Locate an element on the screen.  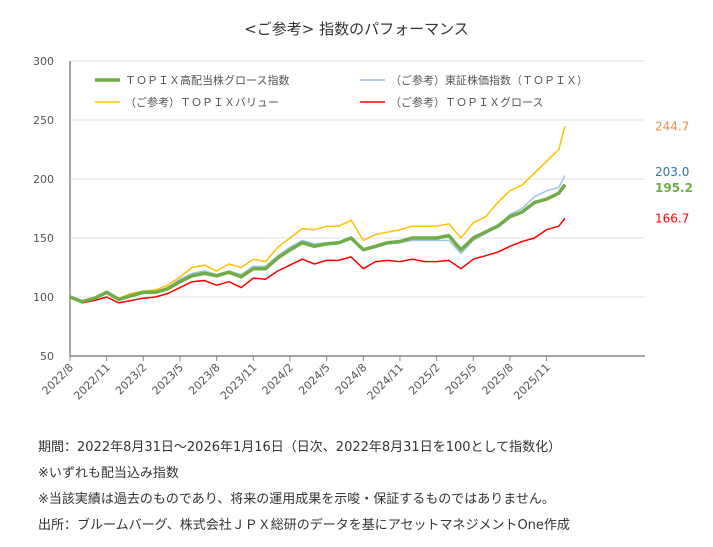
y-tick-label: 150 is located at coordinates (43, 238).